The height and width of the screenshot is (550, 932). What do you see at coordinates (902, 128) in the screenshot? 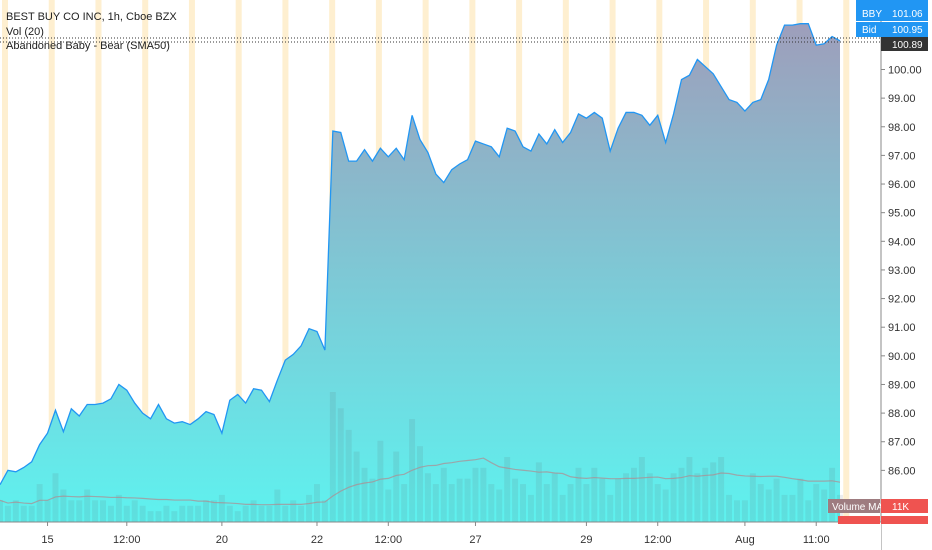
I see `price-tick-label: 98.00` at bounding box center [902, 128].